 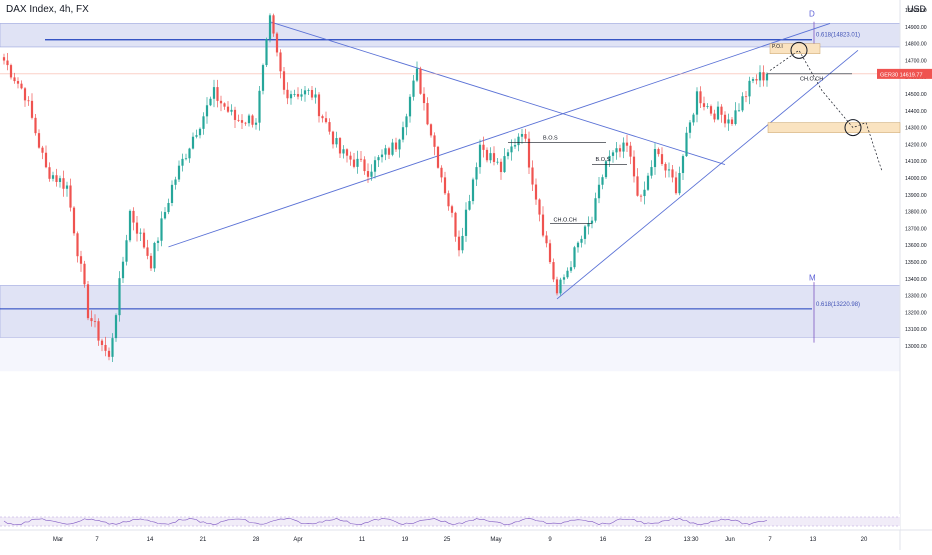 What do you see at coordinates (447, 540) in the screenshot?
I see `x-tick-label: 25` at bounding box center [447, 540].